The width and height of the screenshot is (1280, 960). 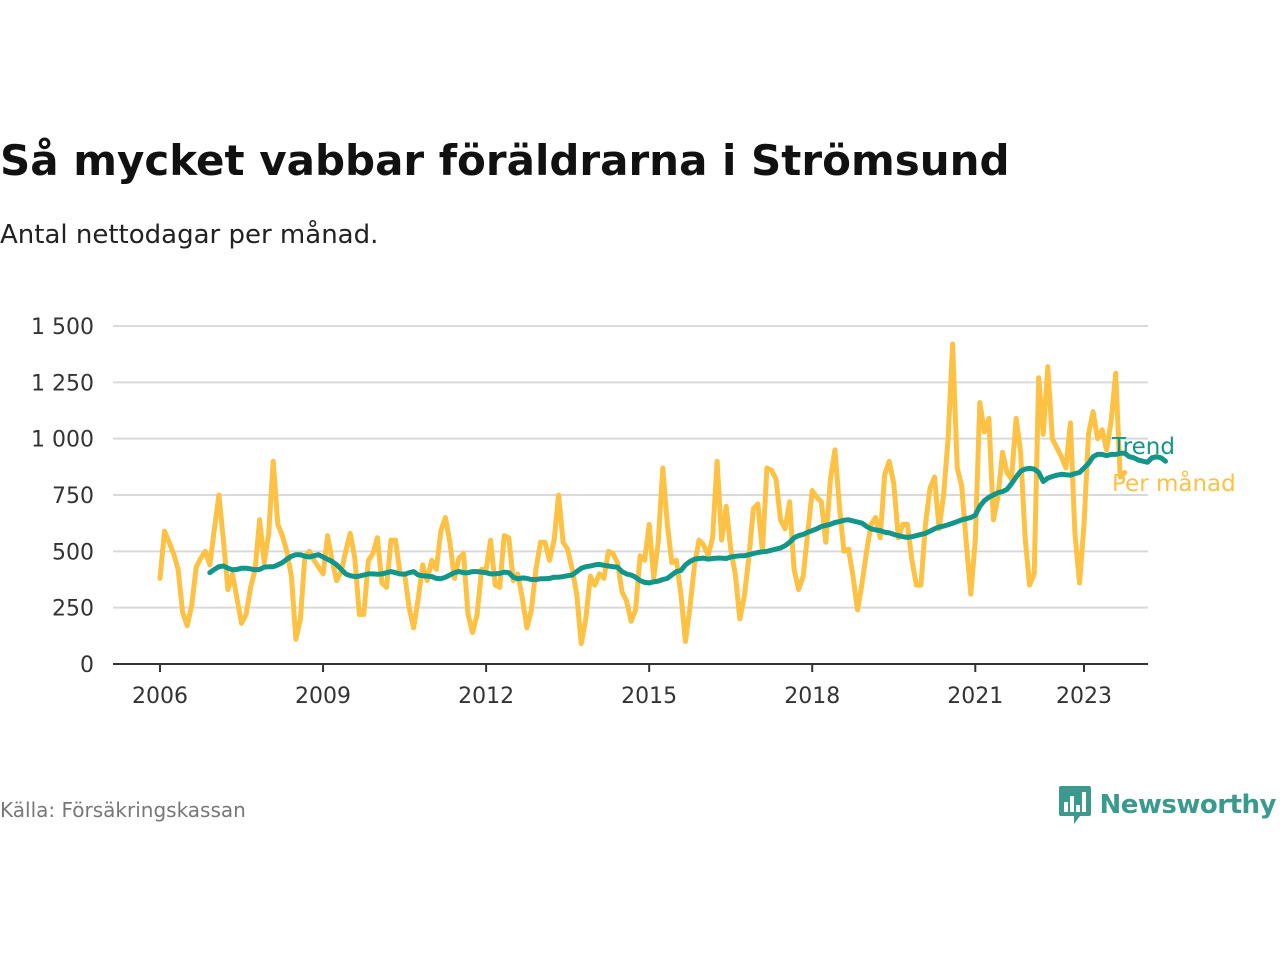 What do you see at coordinates (87, 665) in the screenshot?
I see `y-tick-label: 0` at bounding box center [87, 665].